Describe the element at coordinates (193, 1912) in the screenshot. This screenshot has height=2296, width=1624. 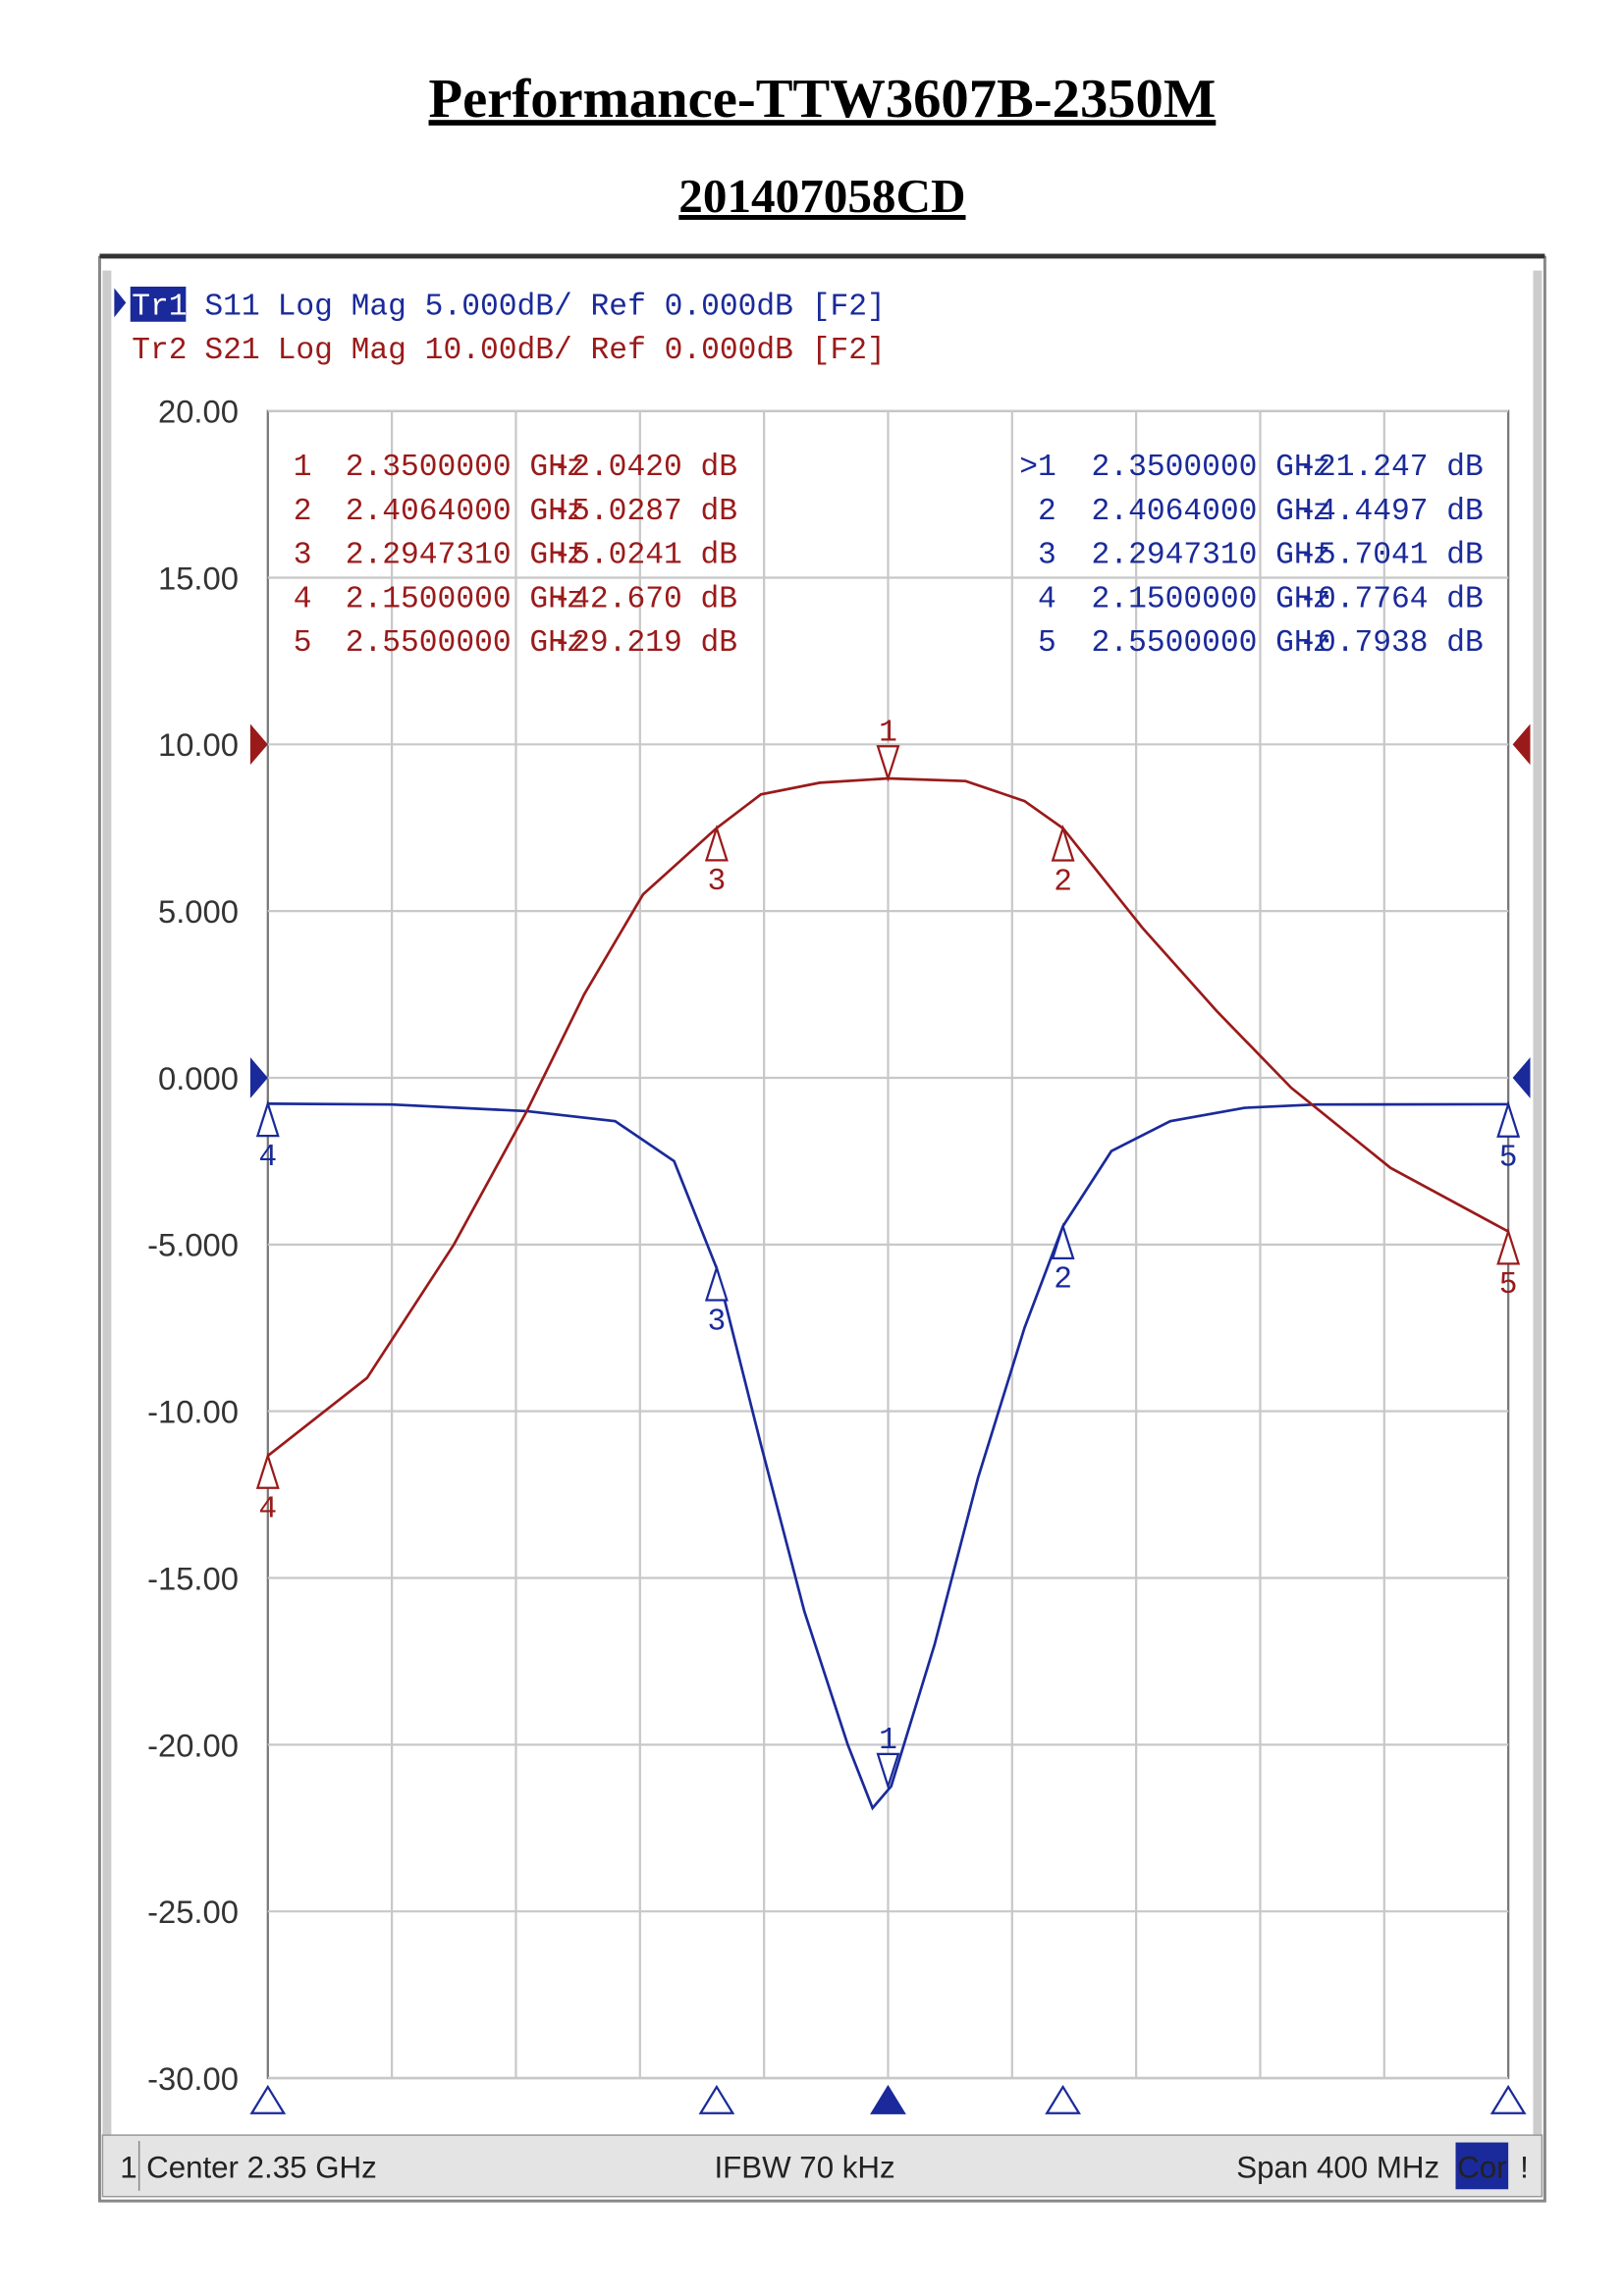
I see `y-tick-label: -25.00` at that location.